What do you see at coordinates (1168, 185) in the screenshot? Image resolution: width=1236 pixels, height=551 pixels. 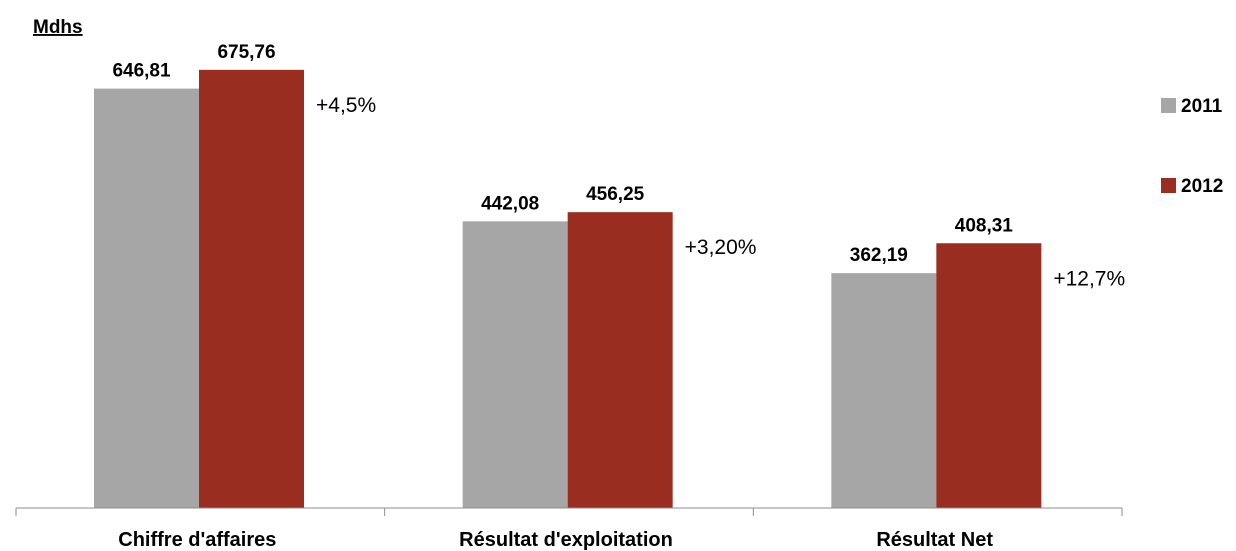 I see `legend-swatch-2012` at bounding box center [1168, 185].